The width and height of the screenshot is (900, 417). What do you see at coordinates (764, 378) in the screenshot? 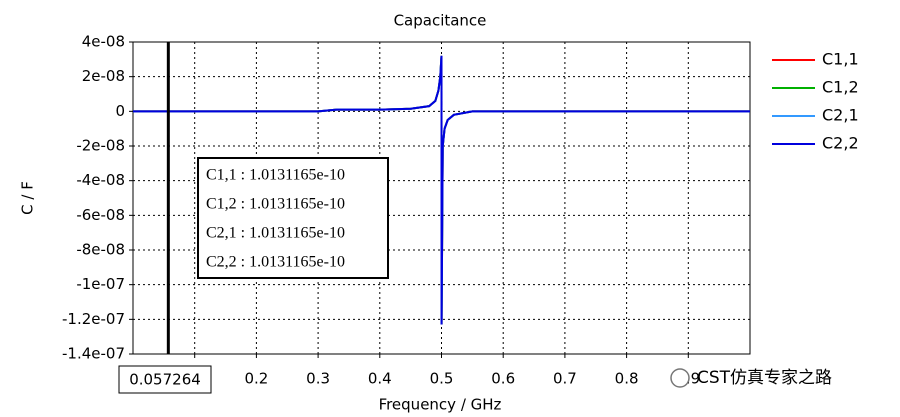
I see `watermark: CST仿真专家之路` at bounding box center [764, 378].